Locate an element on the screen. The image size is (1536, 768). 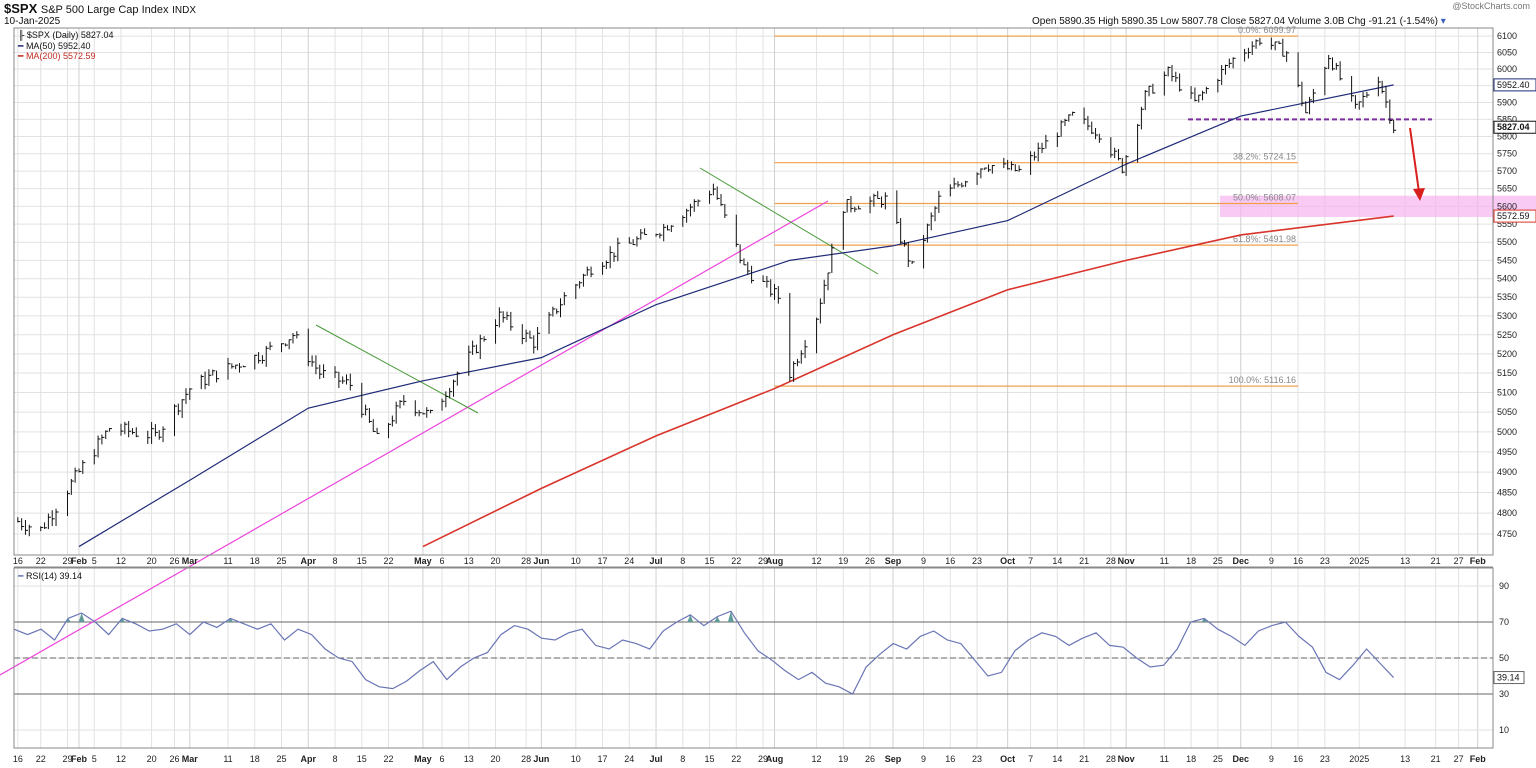
x-tick-label: Feb is located at coordinates (79, 561).